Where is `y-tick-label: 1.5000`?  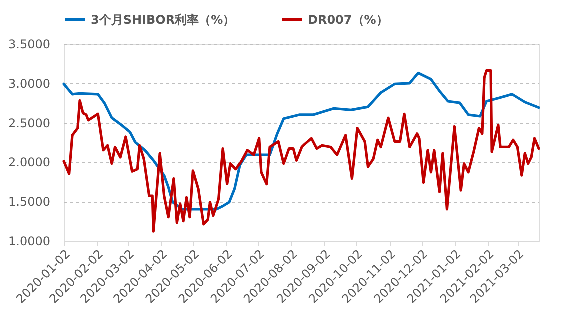 y-tick-label: 1.5000 is located at coordinates (29, 202).